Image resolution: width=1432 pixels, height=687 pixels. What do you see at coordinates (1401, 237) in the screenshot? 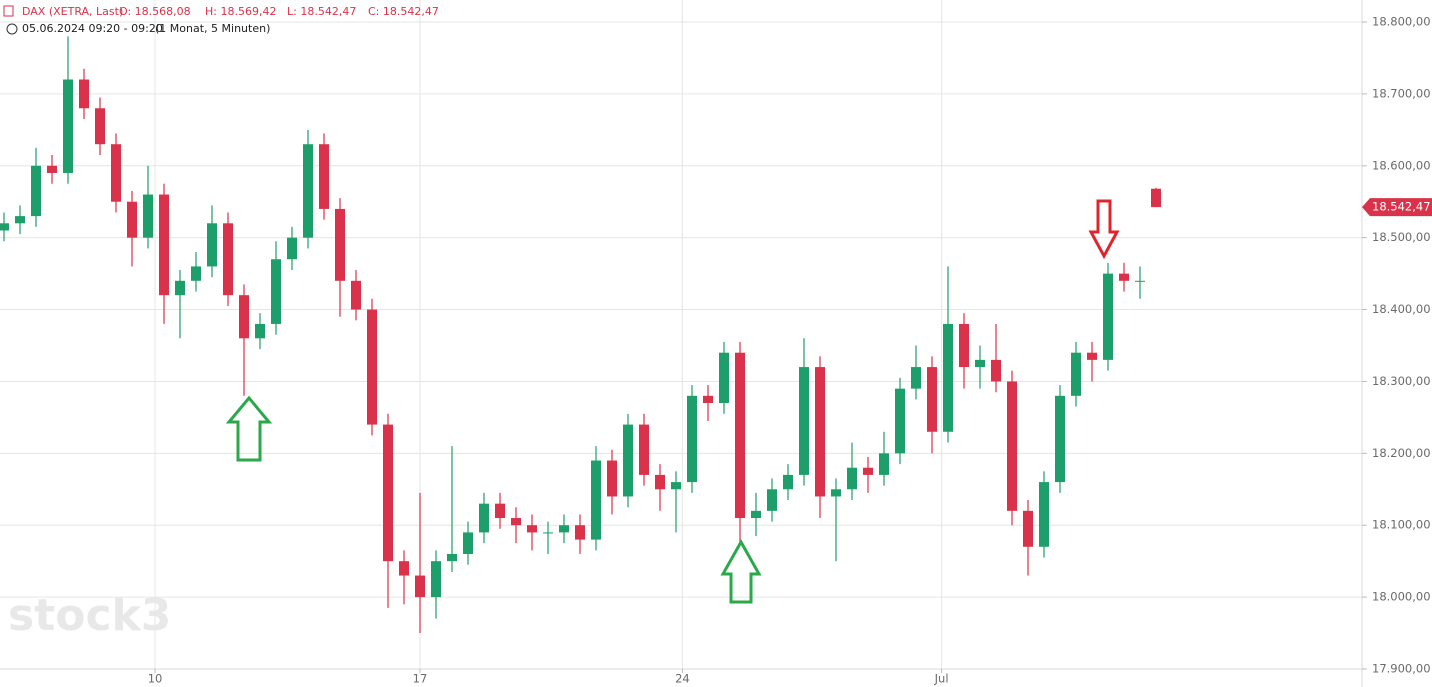
I see `y-tick-label: 18.500,00` at bounding box center [1401, 237].